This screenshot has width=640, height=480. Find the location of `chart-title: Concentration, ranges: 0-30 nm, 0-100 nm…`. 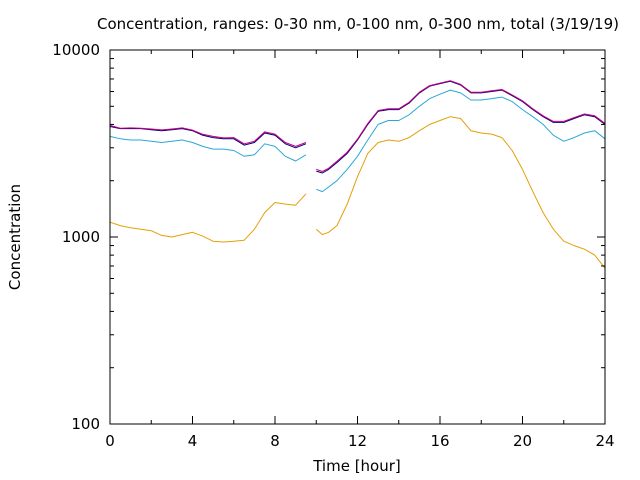

chart-title: Concentration, ranges: 0-30 nm, 0-100 nm… is located at coordinates (358, 24).